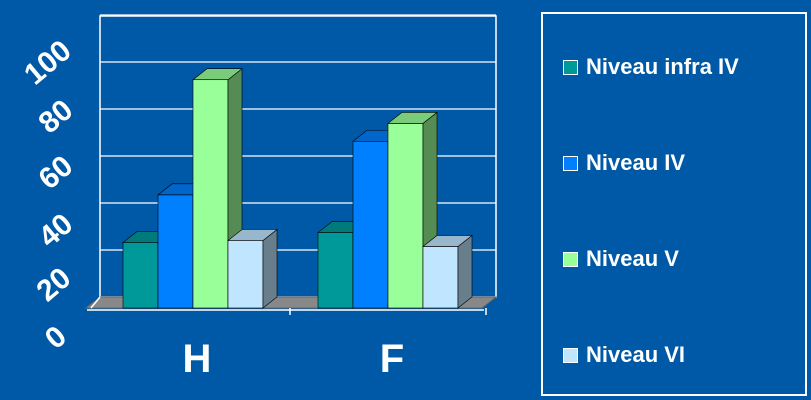 This screenshot has height=400, width=811. I want to click on y-tick-label: 20, so click(54, 284).